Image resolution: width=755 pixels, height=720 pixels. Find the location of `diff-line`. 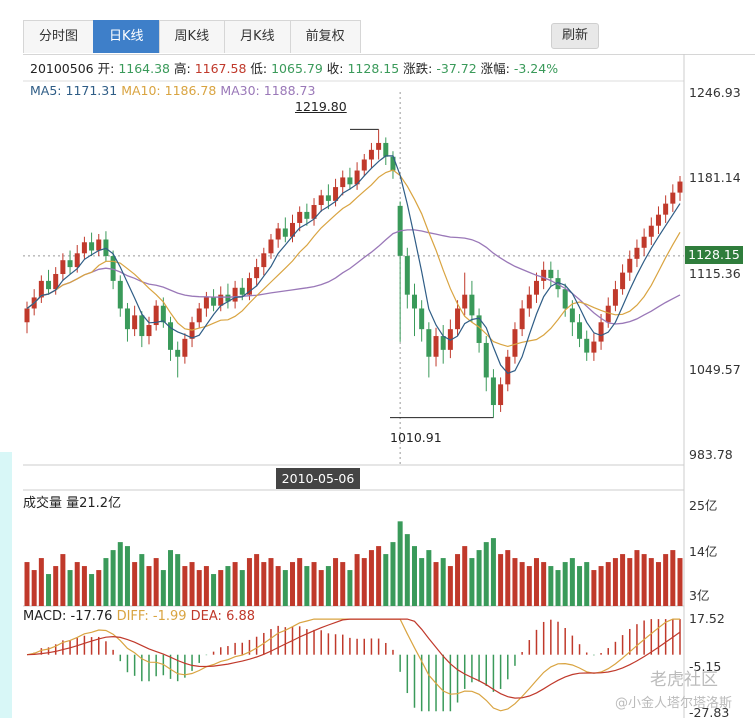

diff-line is located at coordinates (353, 665).